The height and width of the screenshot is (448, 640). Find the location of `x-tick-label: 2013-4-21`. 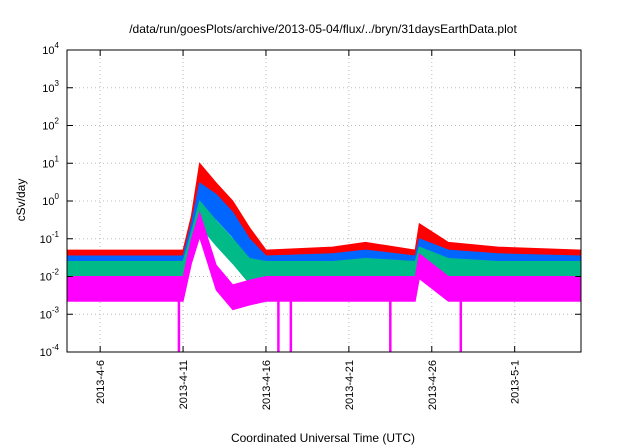

x-tick-label: 2013-4-21 is located at coordinates (350, 385).